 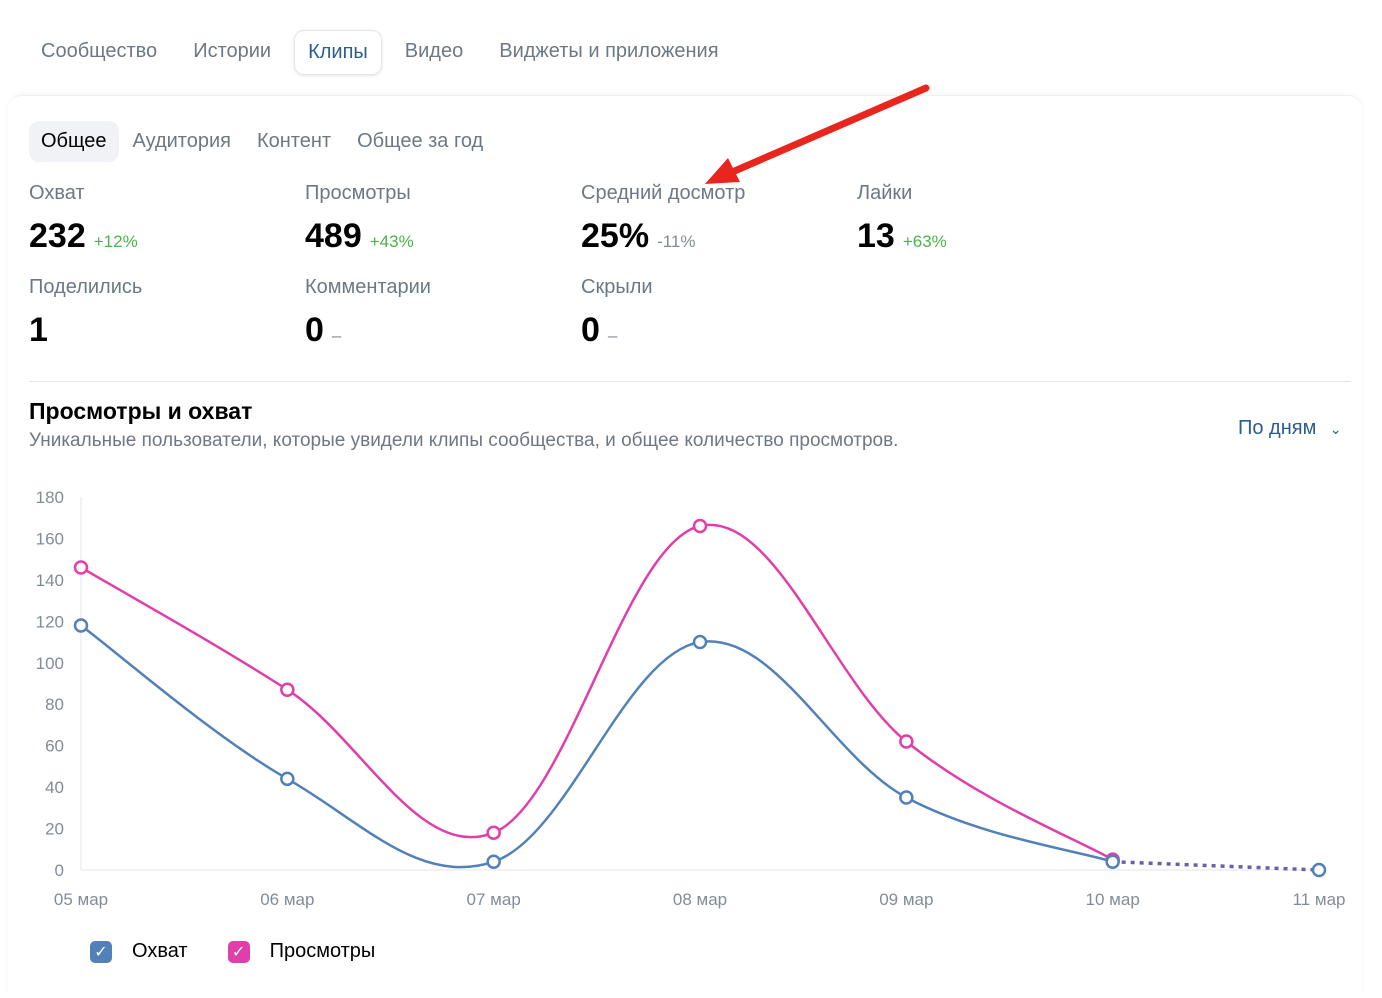 I want to click on stat-item: Просмотры 489 +43%, so click(x=440, y=219).